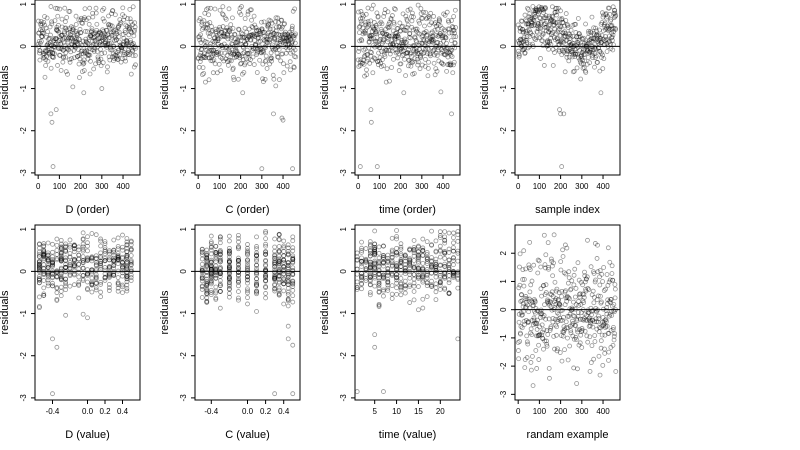 Image resolution: width=800 pixels, height=450 pixels. I want to click on x-tick-label: 100, so click(220, 186).